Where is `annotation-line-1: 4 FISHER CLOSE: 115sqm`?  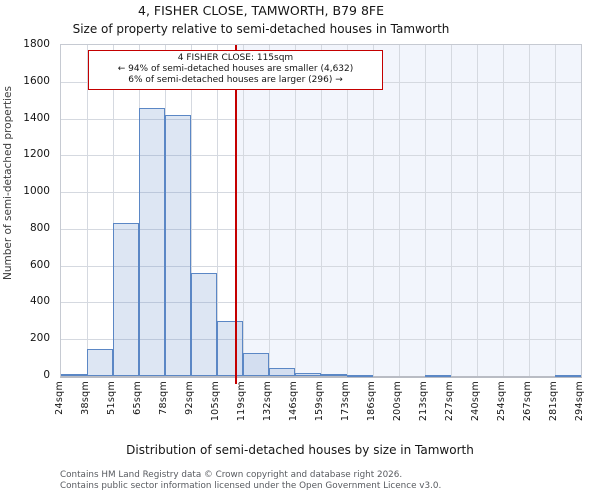 annotation-line-1: 4 FISHER CLOSE: 115sqm is located at coordinates (235, 58).